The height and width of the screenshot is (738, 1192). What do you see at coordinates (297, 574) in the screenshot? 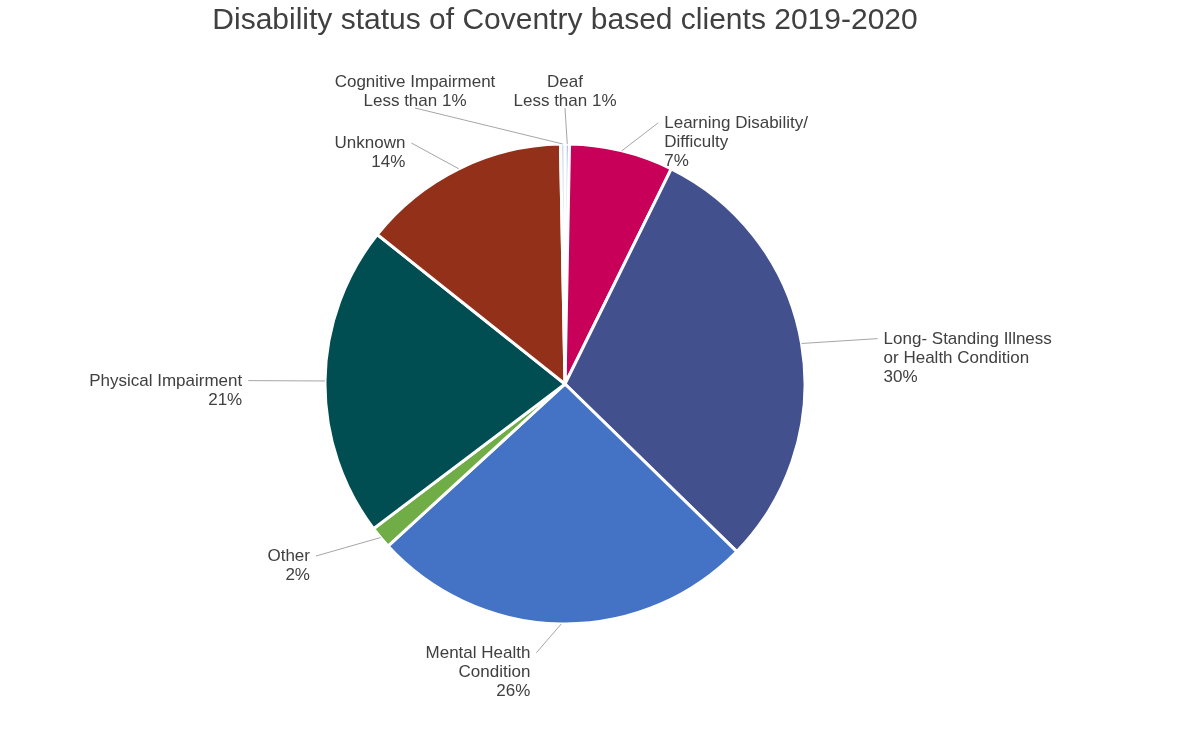
I see `data-label: 2%` at bounding box center [297, 574].